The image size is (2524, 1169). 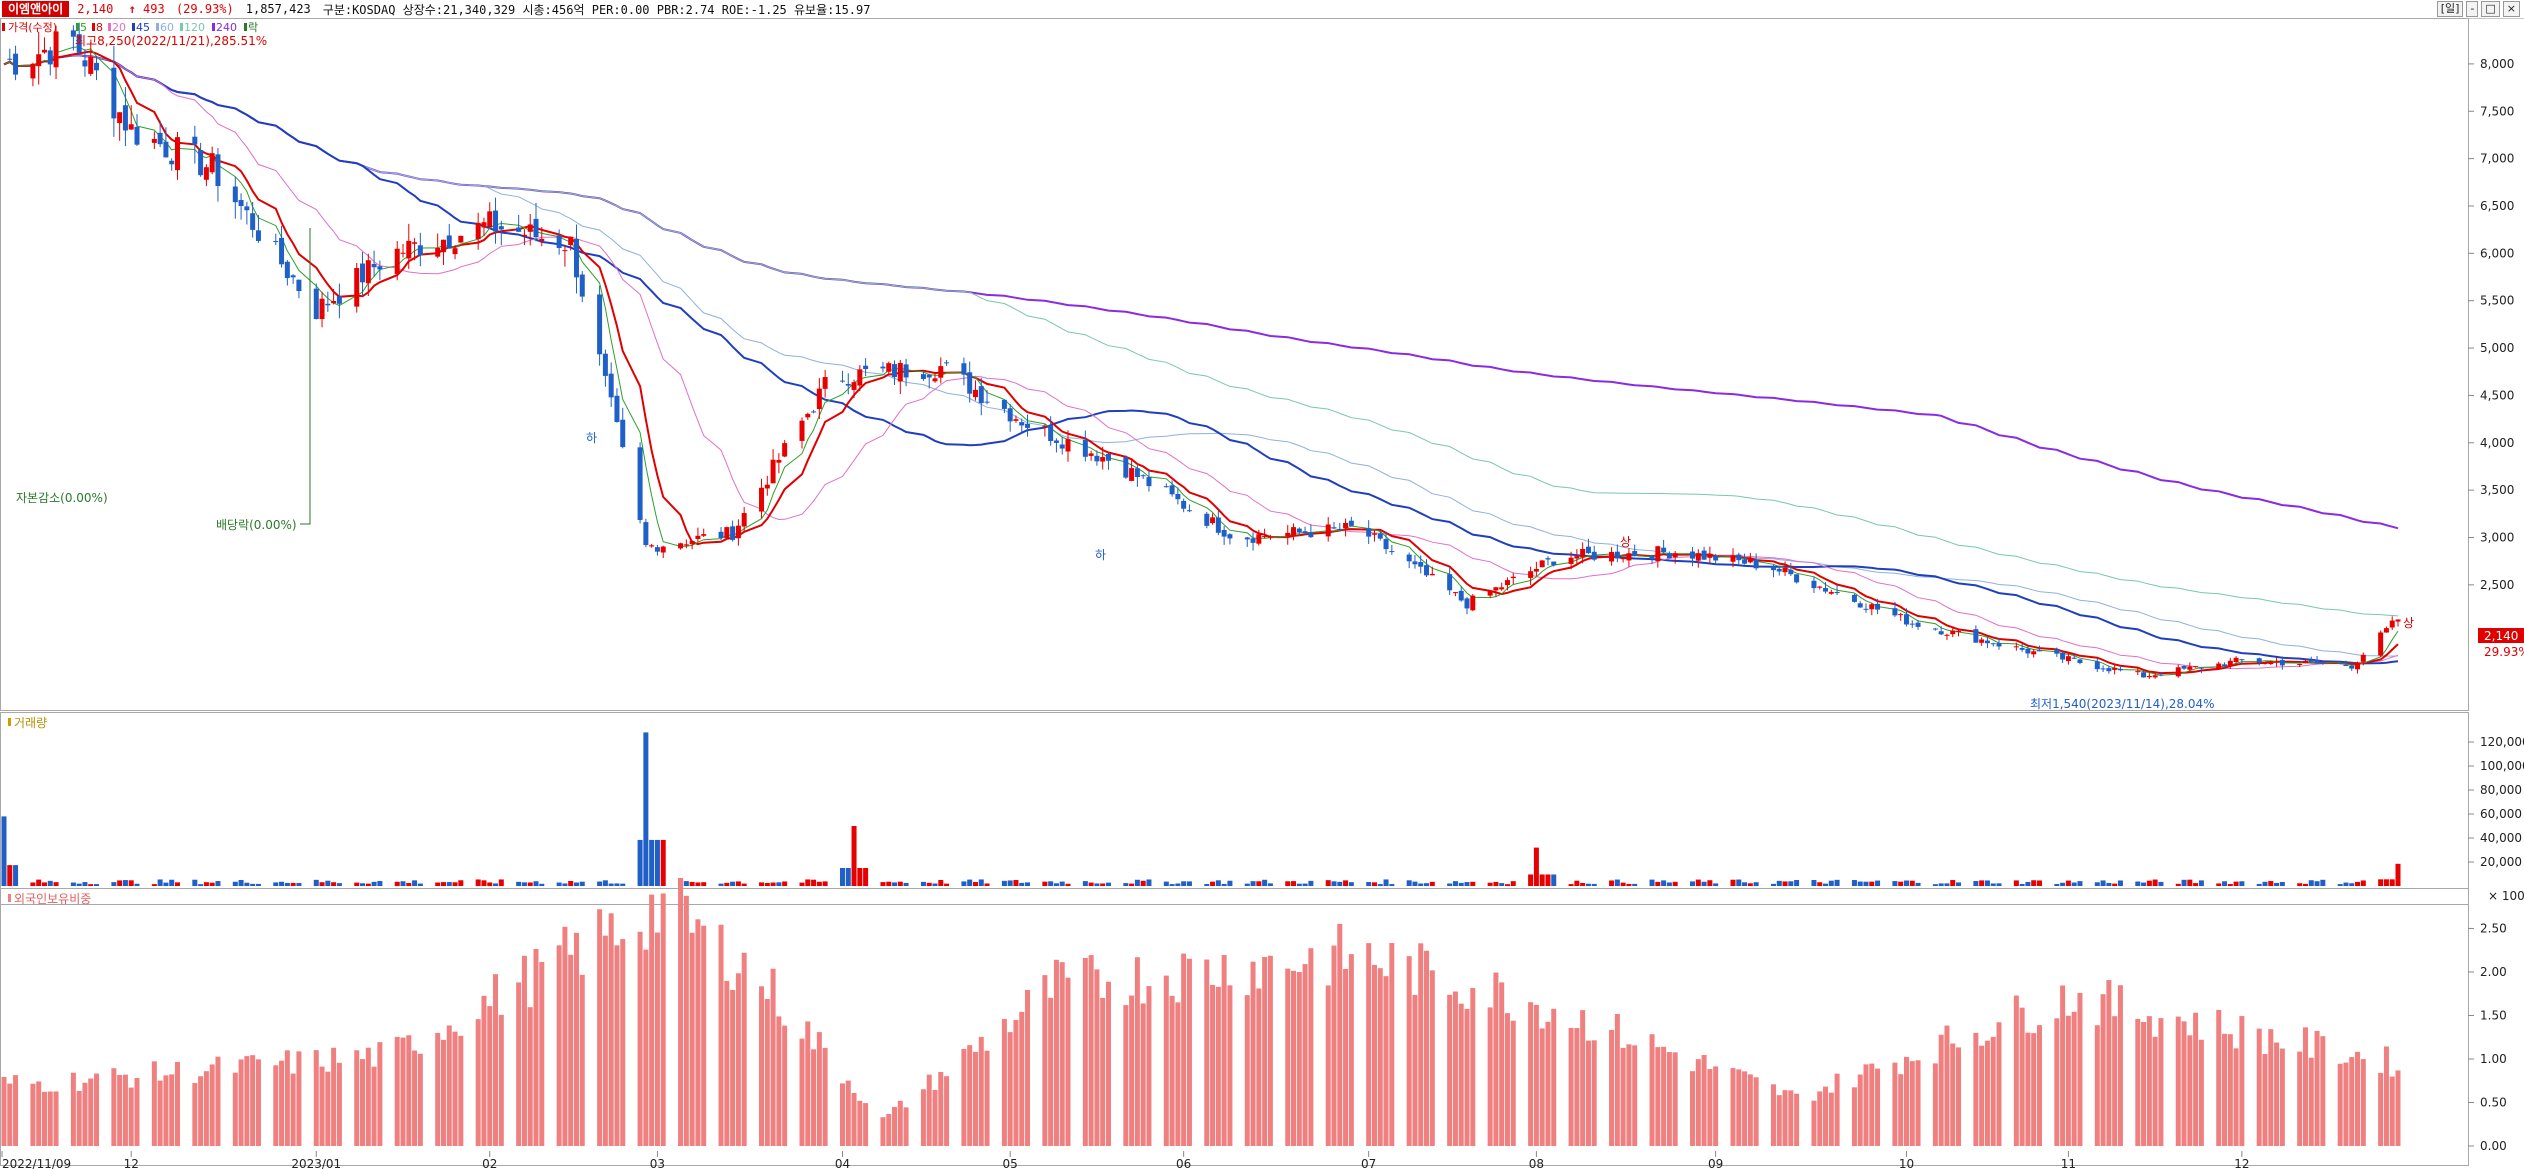 I want to click on x-axis-label: 2023/01, so click(x=316, y=1163).